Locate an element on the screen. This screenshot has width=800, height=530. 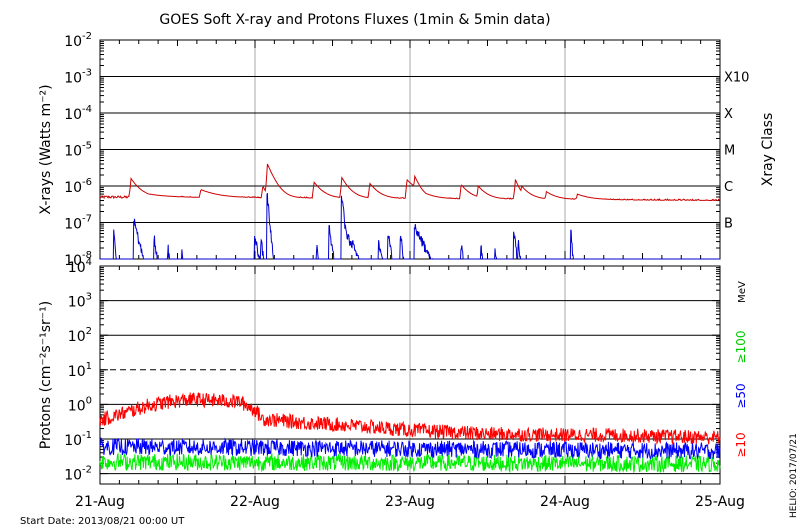
y-tick-label: 10⁻⁵ is located at coordinates (78, 150).